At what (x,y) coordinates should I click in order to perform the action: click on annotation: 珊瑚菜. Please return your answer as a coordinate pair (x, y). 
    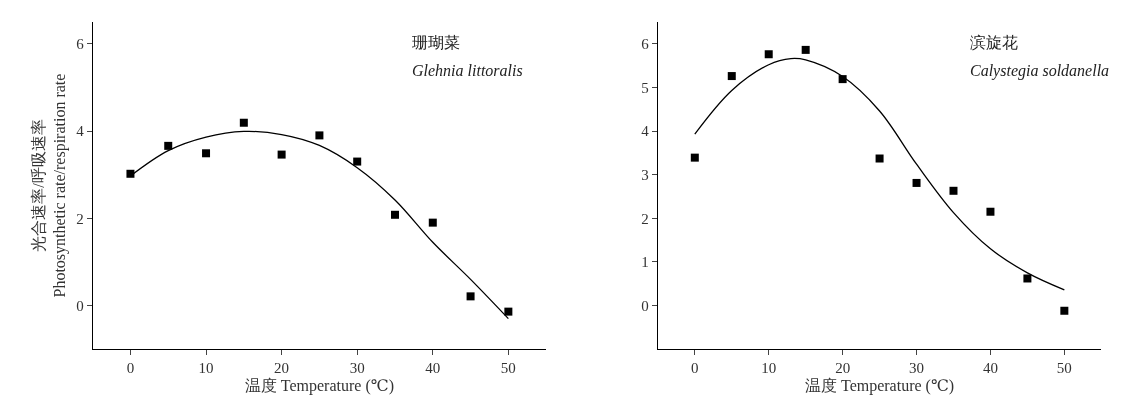
    Looking at the image, I should click on (436, 42).